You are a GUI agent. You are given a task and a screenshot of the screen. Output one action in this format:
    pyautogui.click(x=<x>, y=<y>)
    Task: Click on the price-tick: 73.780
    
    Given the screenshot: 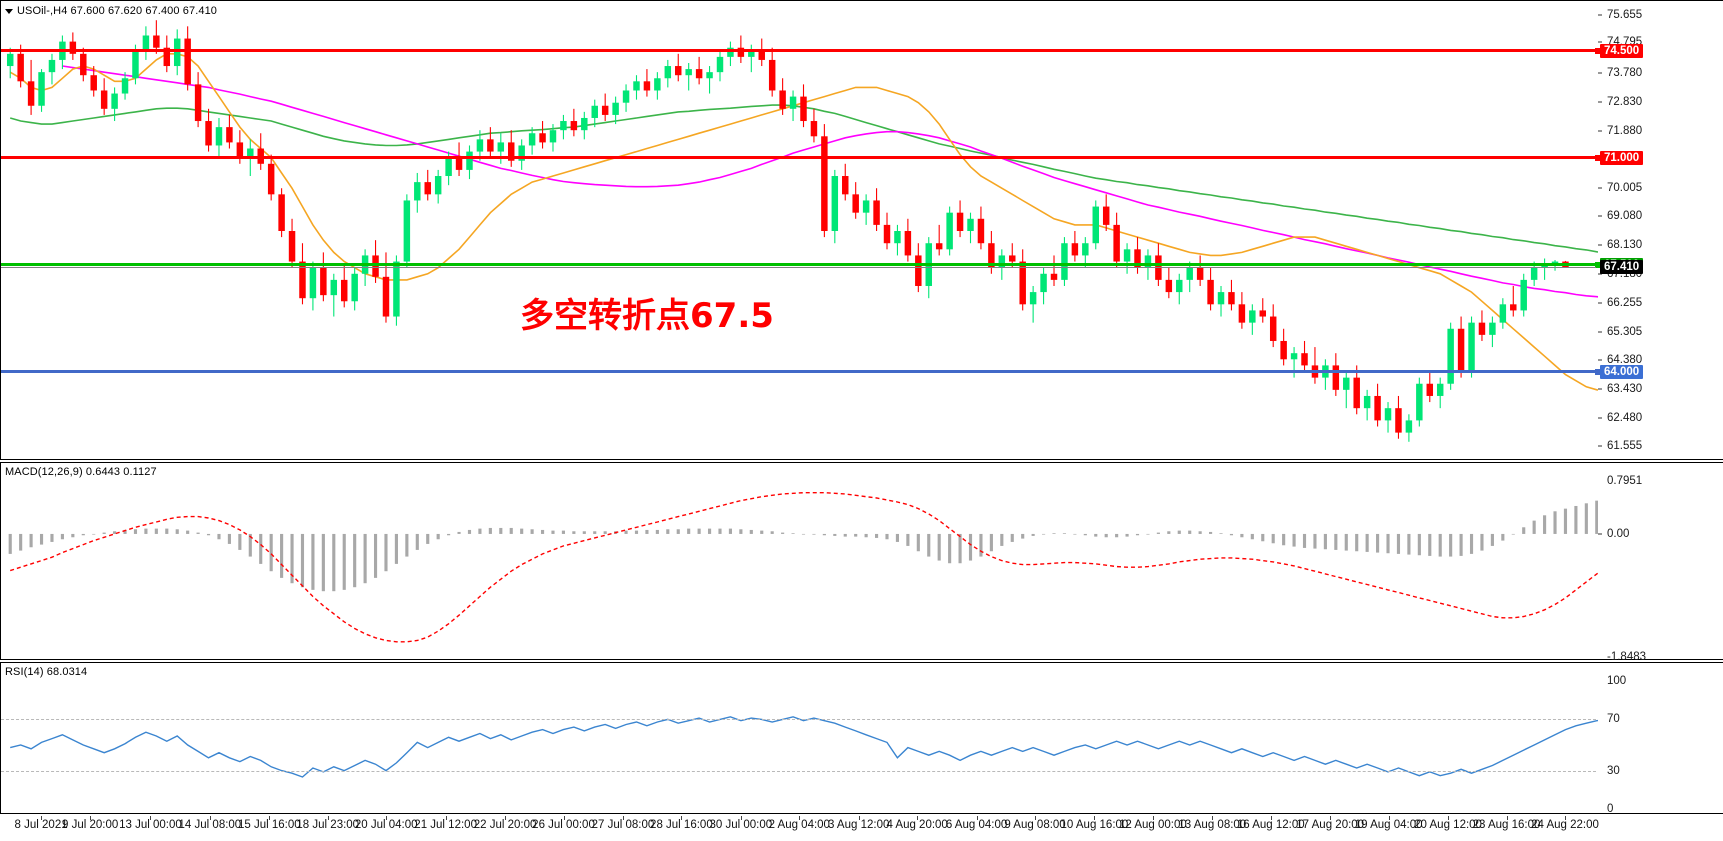 What is the action you would take?
    pyautogui.click(x=1620, y=73)
    